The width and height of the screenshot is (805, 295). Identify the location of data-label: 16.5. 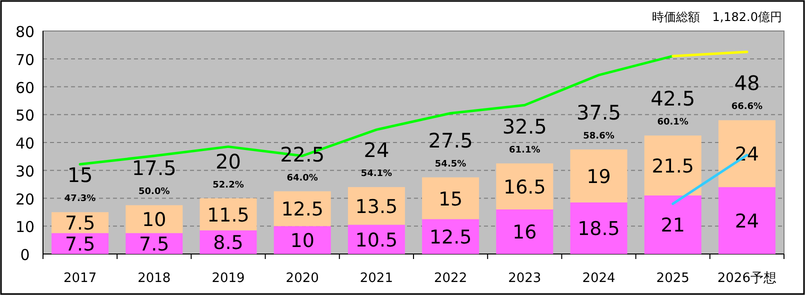
(524, 187).